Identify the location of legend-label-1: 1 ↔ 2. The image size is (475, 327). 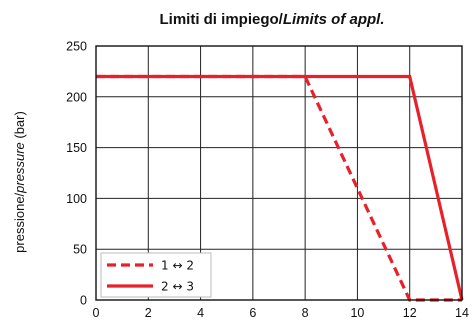
(177, 266).